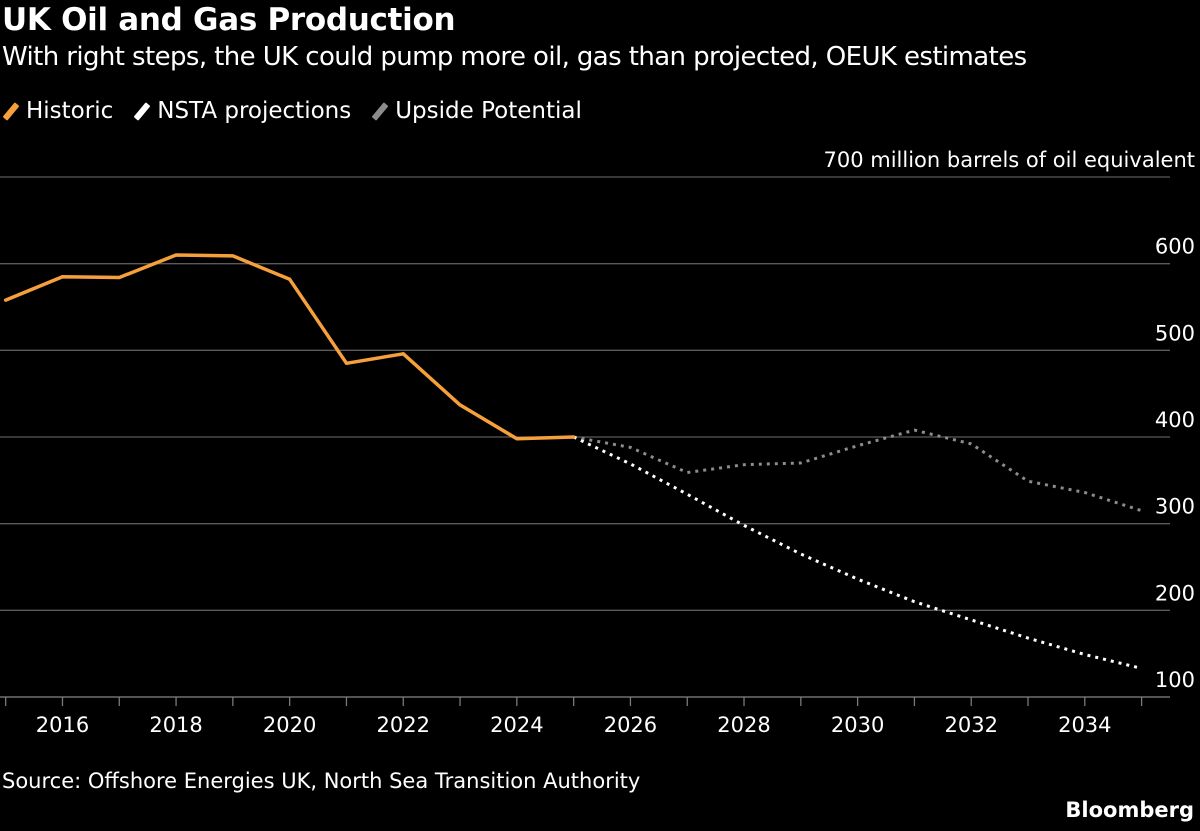 The width and height of the screenshot is (1200, 831). Describe the element at coordinates (488, 111) in the screenshot. I see `legend-label-upside: Upside Potential` at that location.